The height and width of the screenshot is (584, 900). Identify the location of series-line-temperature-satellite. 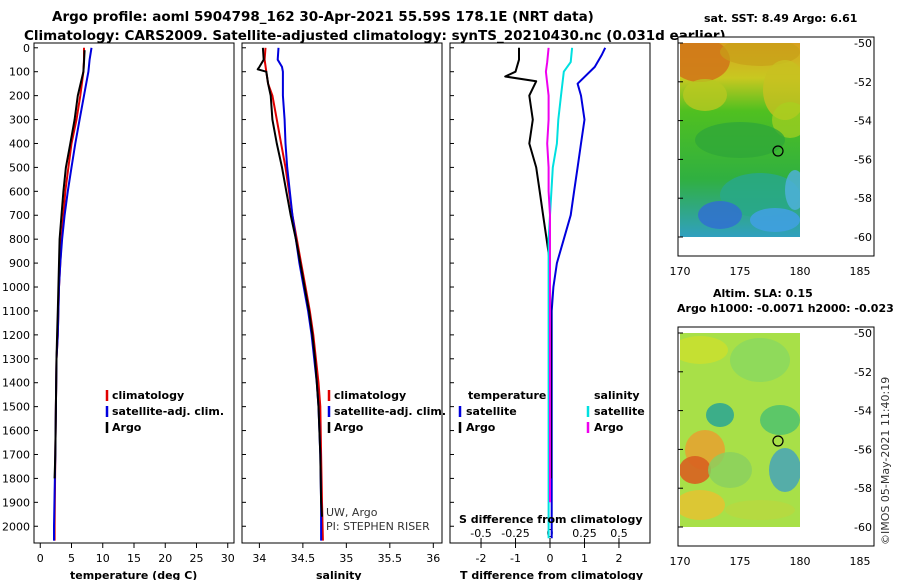
(578, 293).